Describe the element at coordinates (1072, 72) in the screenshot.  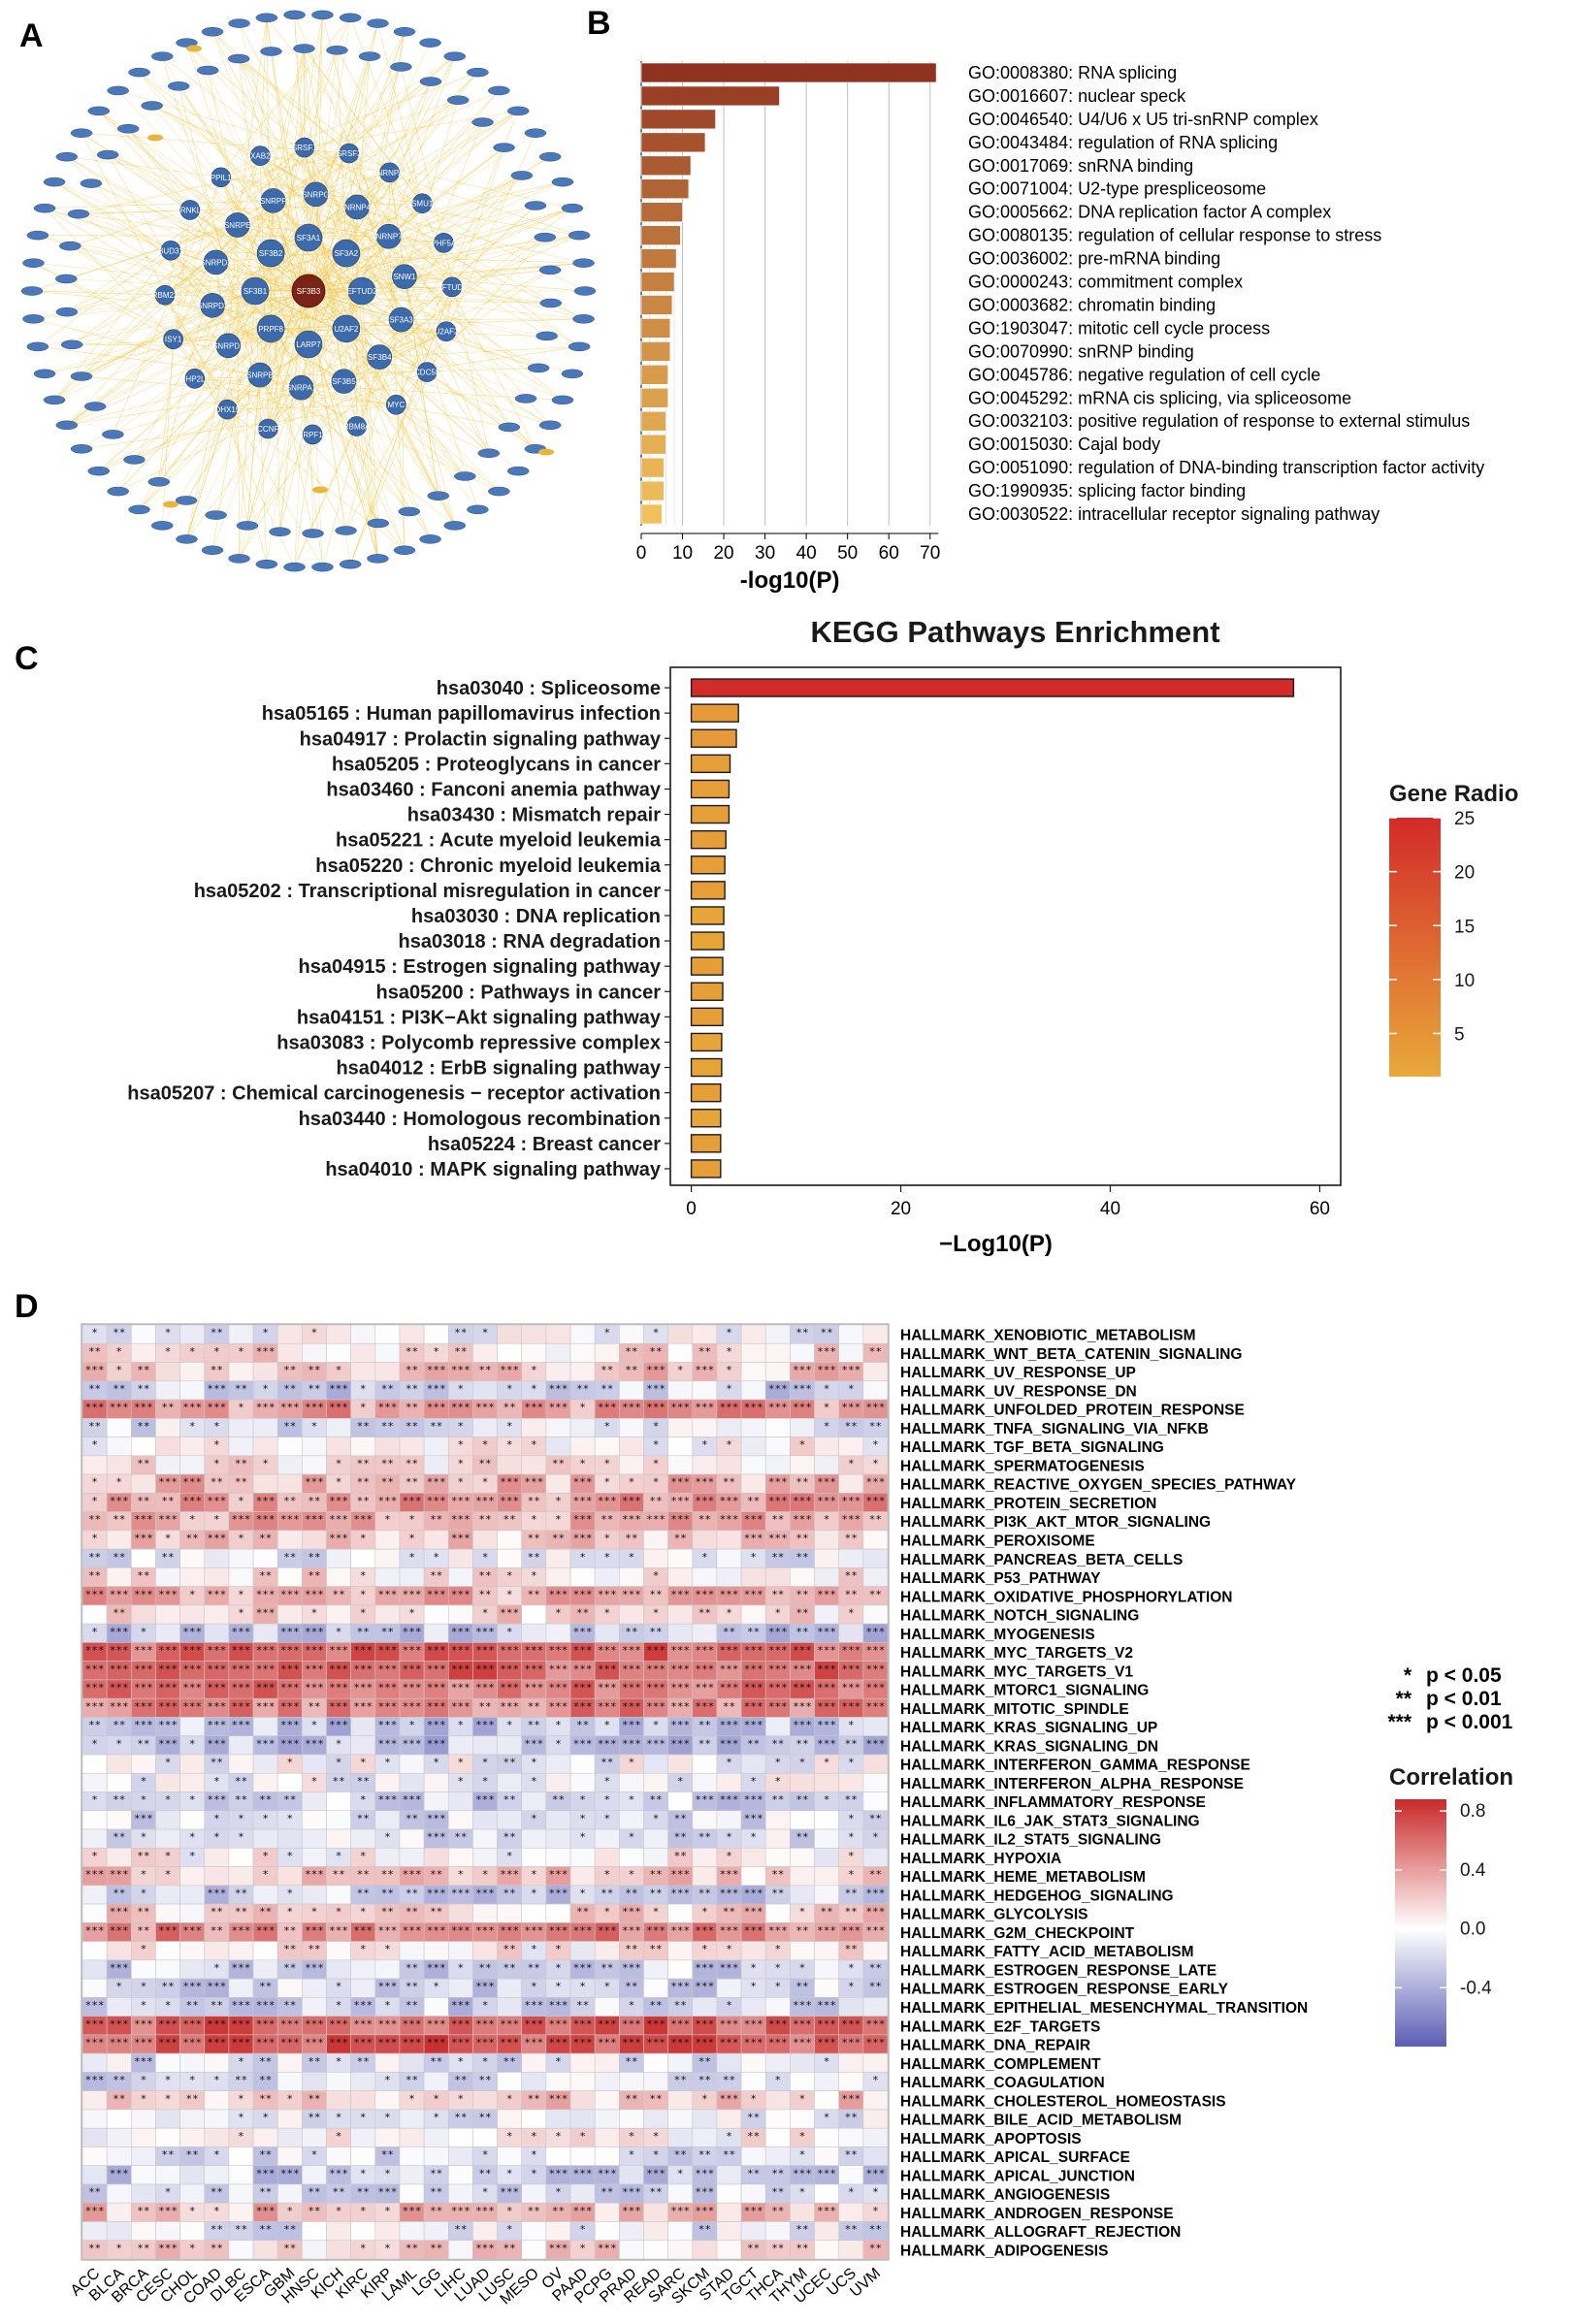
I see `category-label: GO:0008380: RNA splicing` at that location.